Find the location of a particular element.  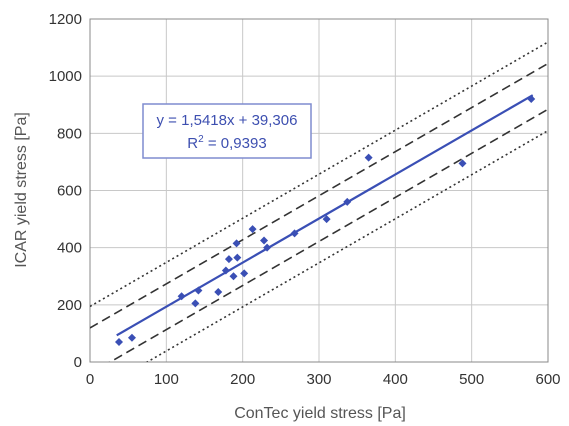

r-squared-suffix: = 0,9393 is located at coordinates (235, 143).